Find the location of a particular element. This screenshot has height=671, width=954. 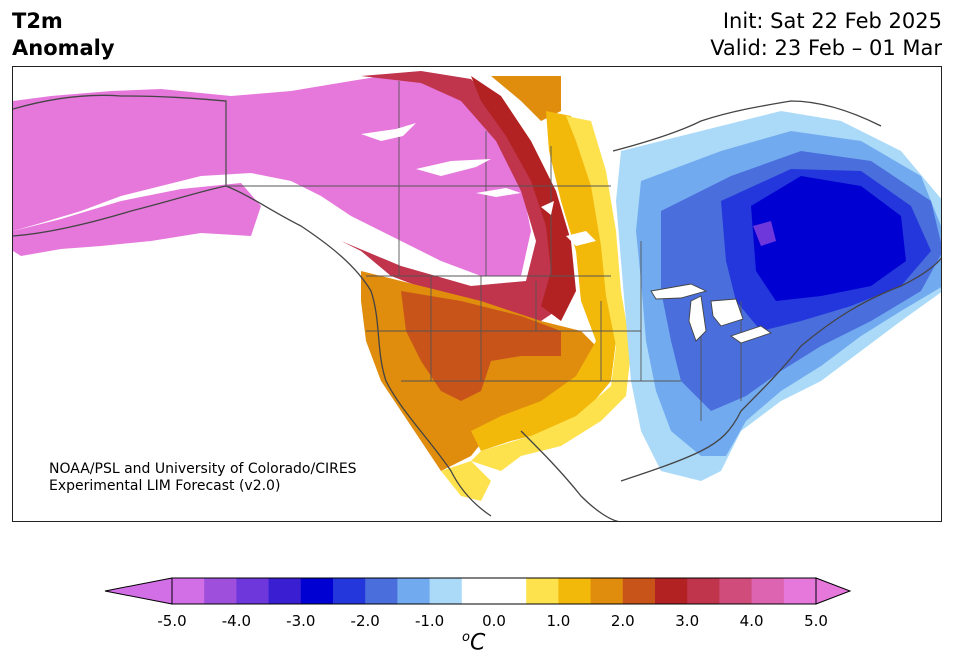

colorbar: -5.0 -4.0 -3.0 -2.0 -1.0 0.0 1.0 2.0 3.0 4.0 5.0 is located at coordinates (478, 603).